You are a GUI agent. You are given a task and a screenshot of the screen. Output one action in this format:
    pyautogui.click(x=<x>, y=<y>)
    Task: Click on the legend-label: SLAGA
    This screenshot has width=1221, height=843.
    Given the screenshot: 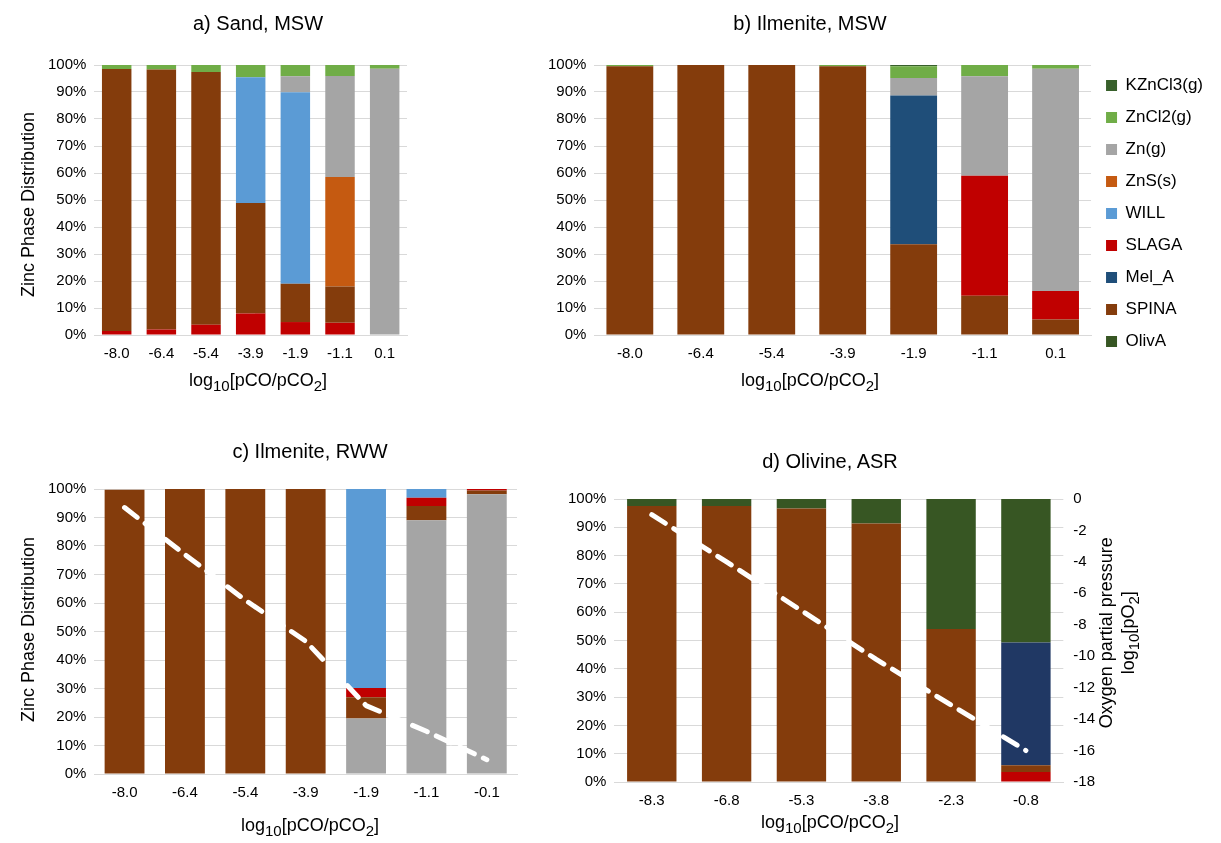 What is the action you would take?
    pyautogui.click(x=1154, y=245)
    